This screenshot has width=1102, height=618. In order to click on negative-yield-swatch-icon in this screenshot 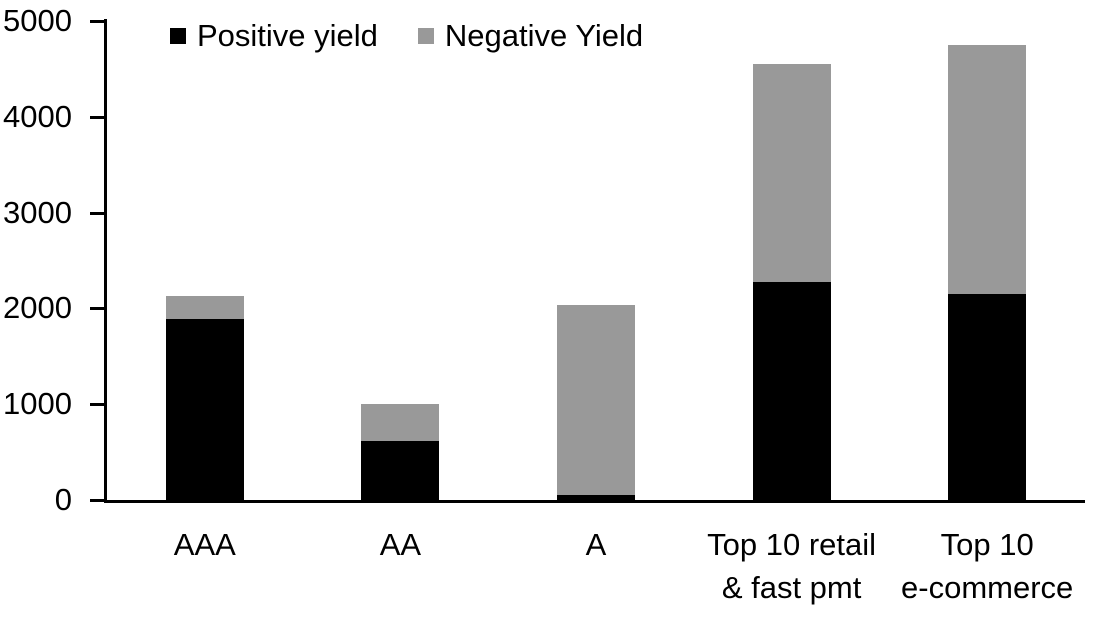, I will do `click(425, 36)`.